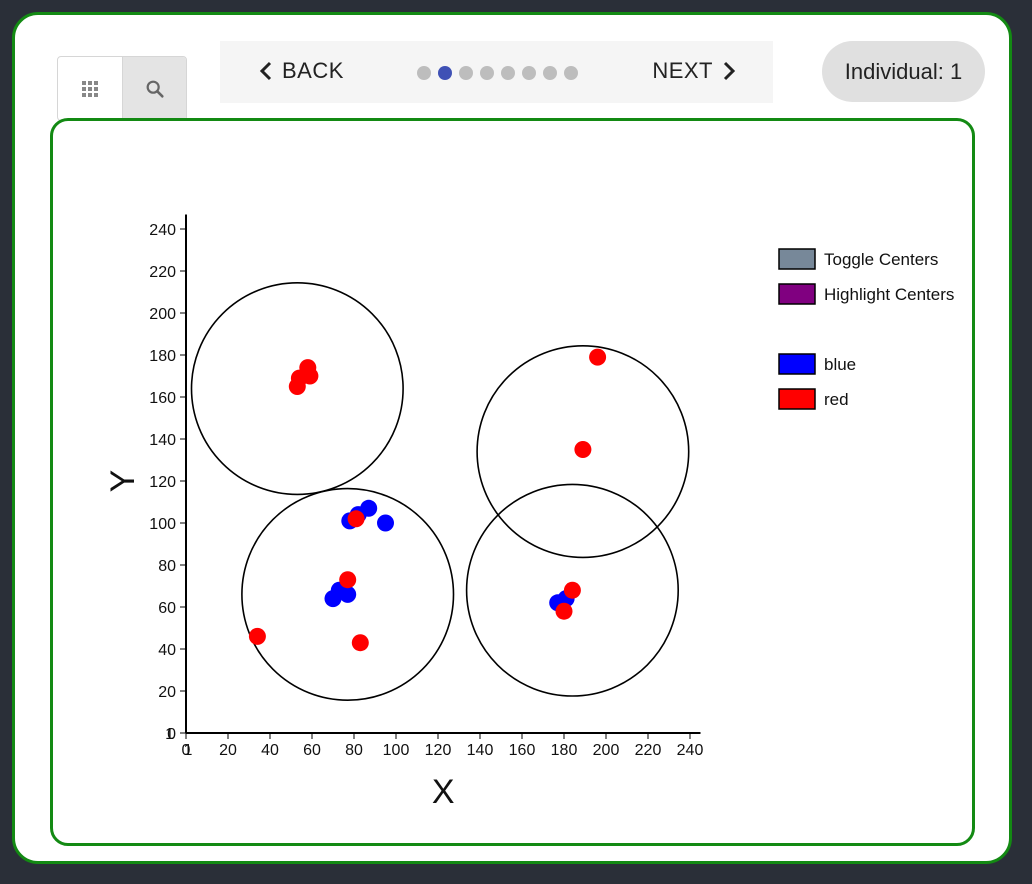 This screenshot has width=1032, height=884. What do you see at coordinates (167, 608) in the screenshot?
I see `y-tick-label: 60` at bounding box center [167, 608].